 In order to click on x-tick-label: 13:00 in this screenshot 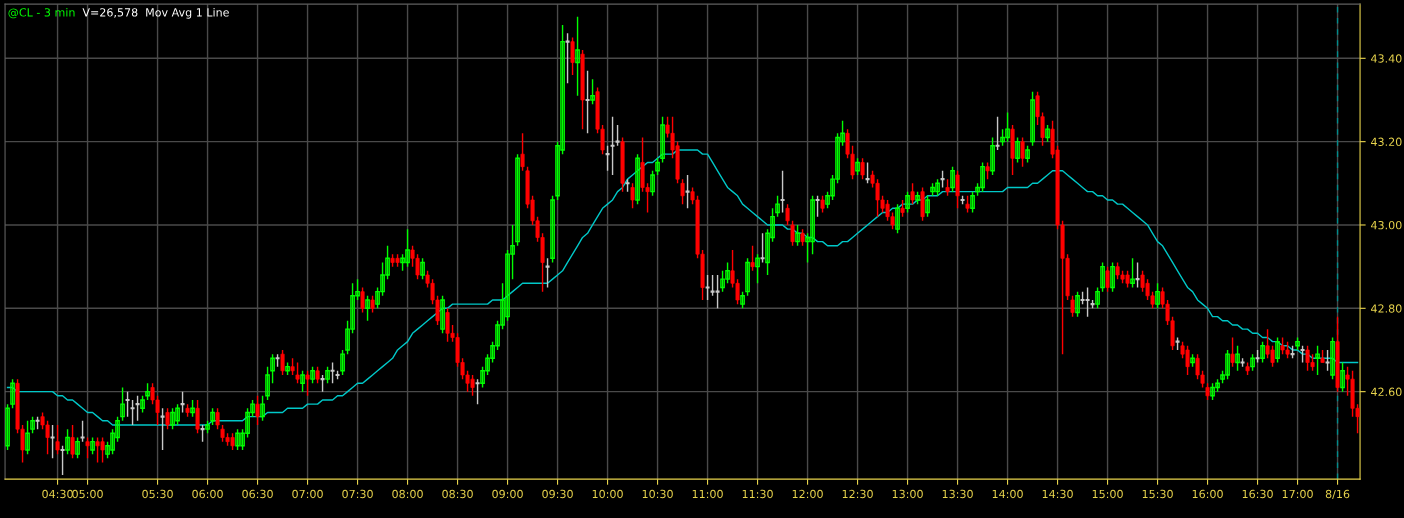, I will do `click(907, 494)`.